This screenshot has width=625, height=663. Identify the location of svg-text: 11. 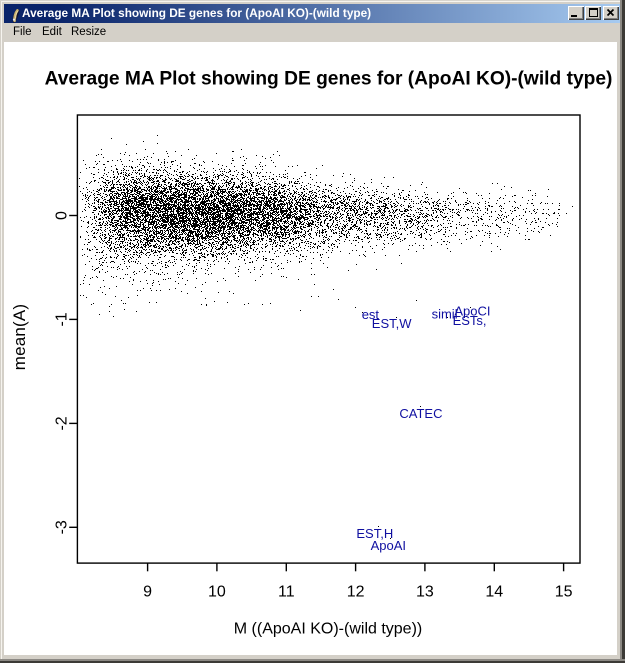
(286, 592).